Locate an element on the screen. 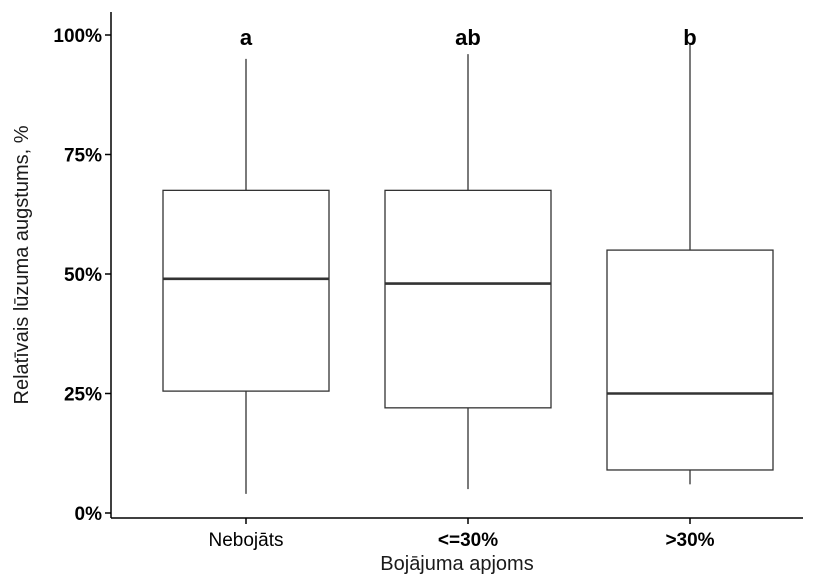 The height and width of the screenshot is (576, 814). y-tick-label: 50% is located at coordinates (83, 275).